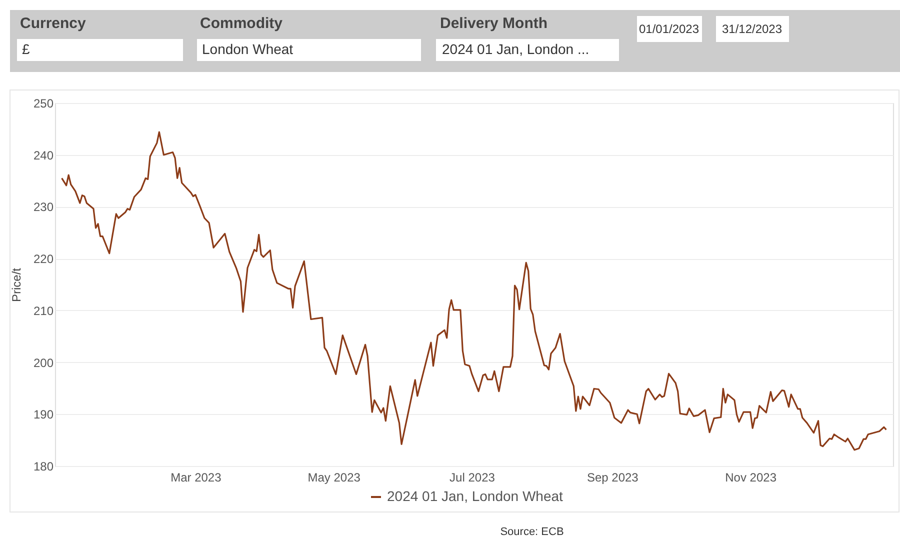  Describe the element at coordinates (751, 477) in the screenshot. I see `x-tick-label: Nov 2023` at that location.